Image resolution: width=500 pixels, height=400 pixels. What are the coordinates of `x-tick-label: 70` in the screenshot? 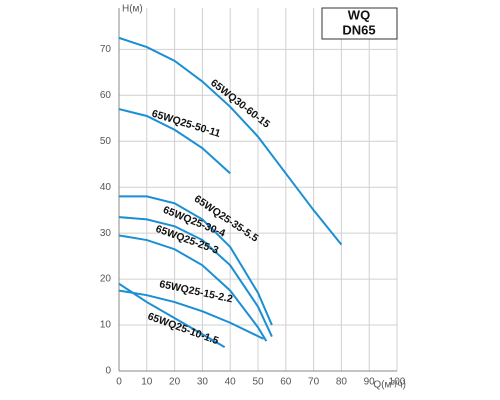 It's located at (314, 382).